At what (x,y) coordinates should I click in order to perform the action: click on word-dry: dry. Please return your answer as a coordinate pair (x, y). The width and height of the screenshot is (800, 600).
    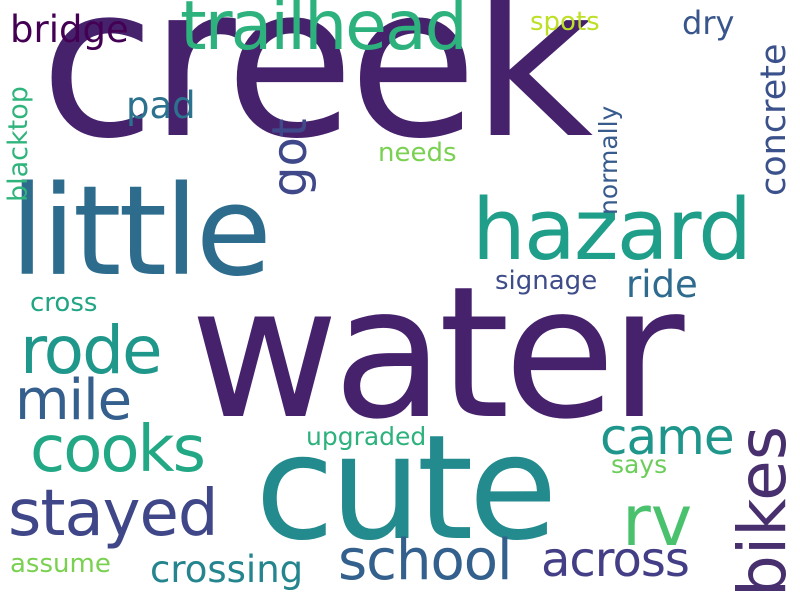
    Looking at the image, I should click on (708, 23).